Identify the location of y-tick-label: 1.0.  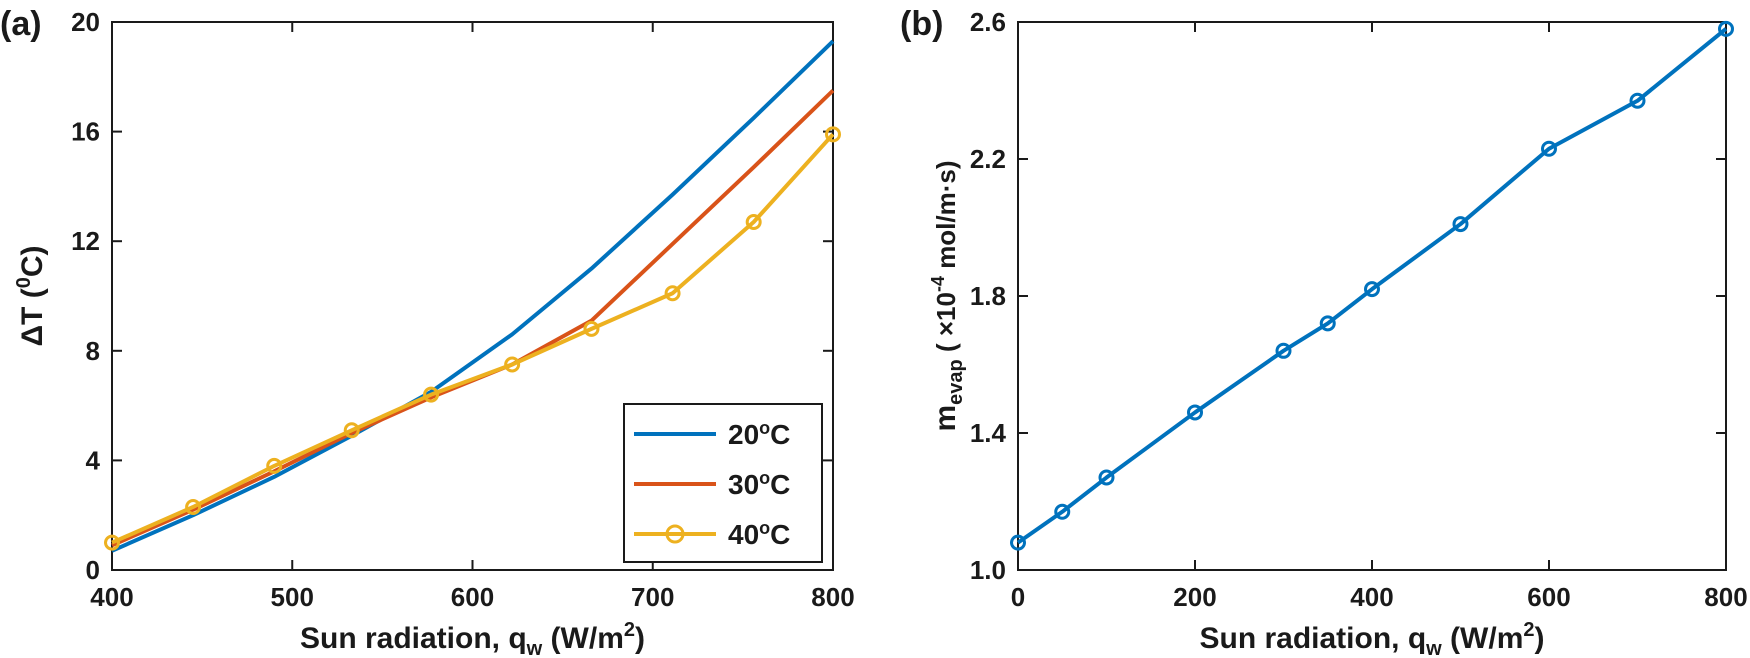
(988, 570).